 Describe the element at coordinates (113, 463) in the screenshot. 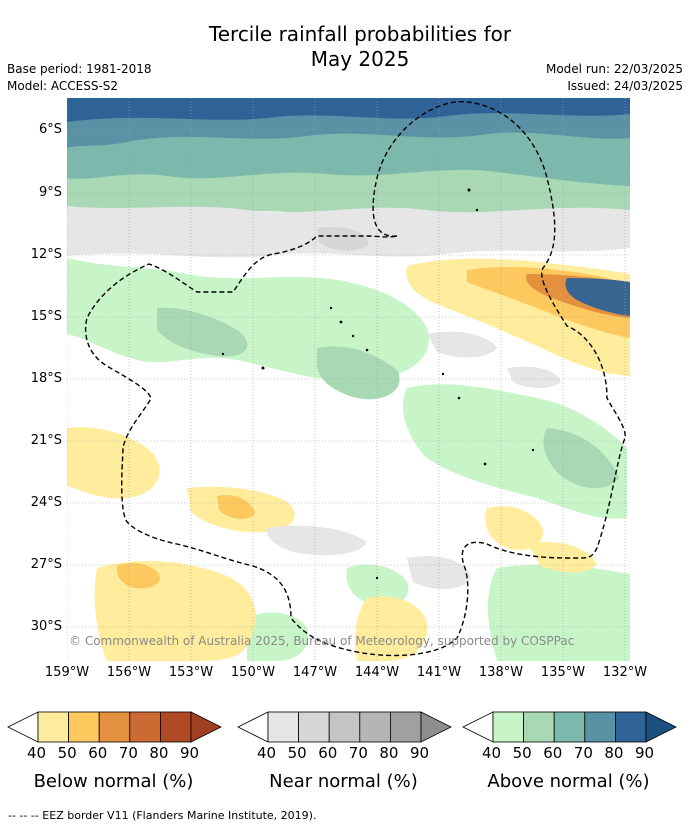

I see `below-normal-region-west` at that location.